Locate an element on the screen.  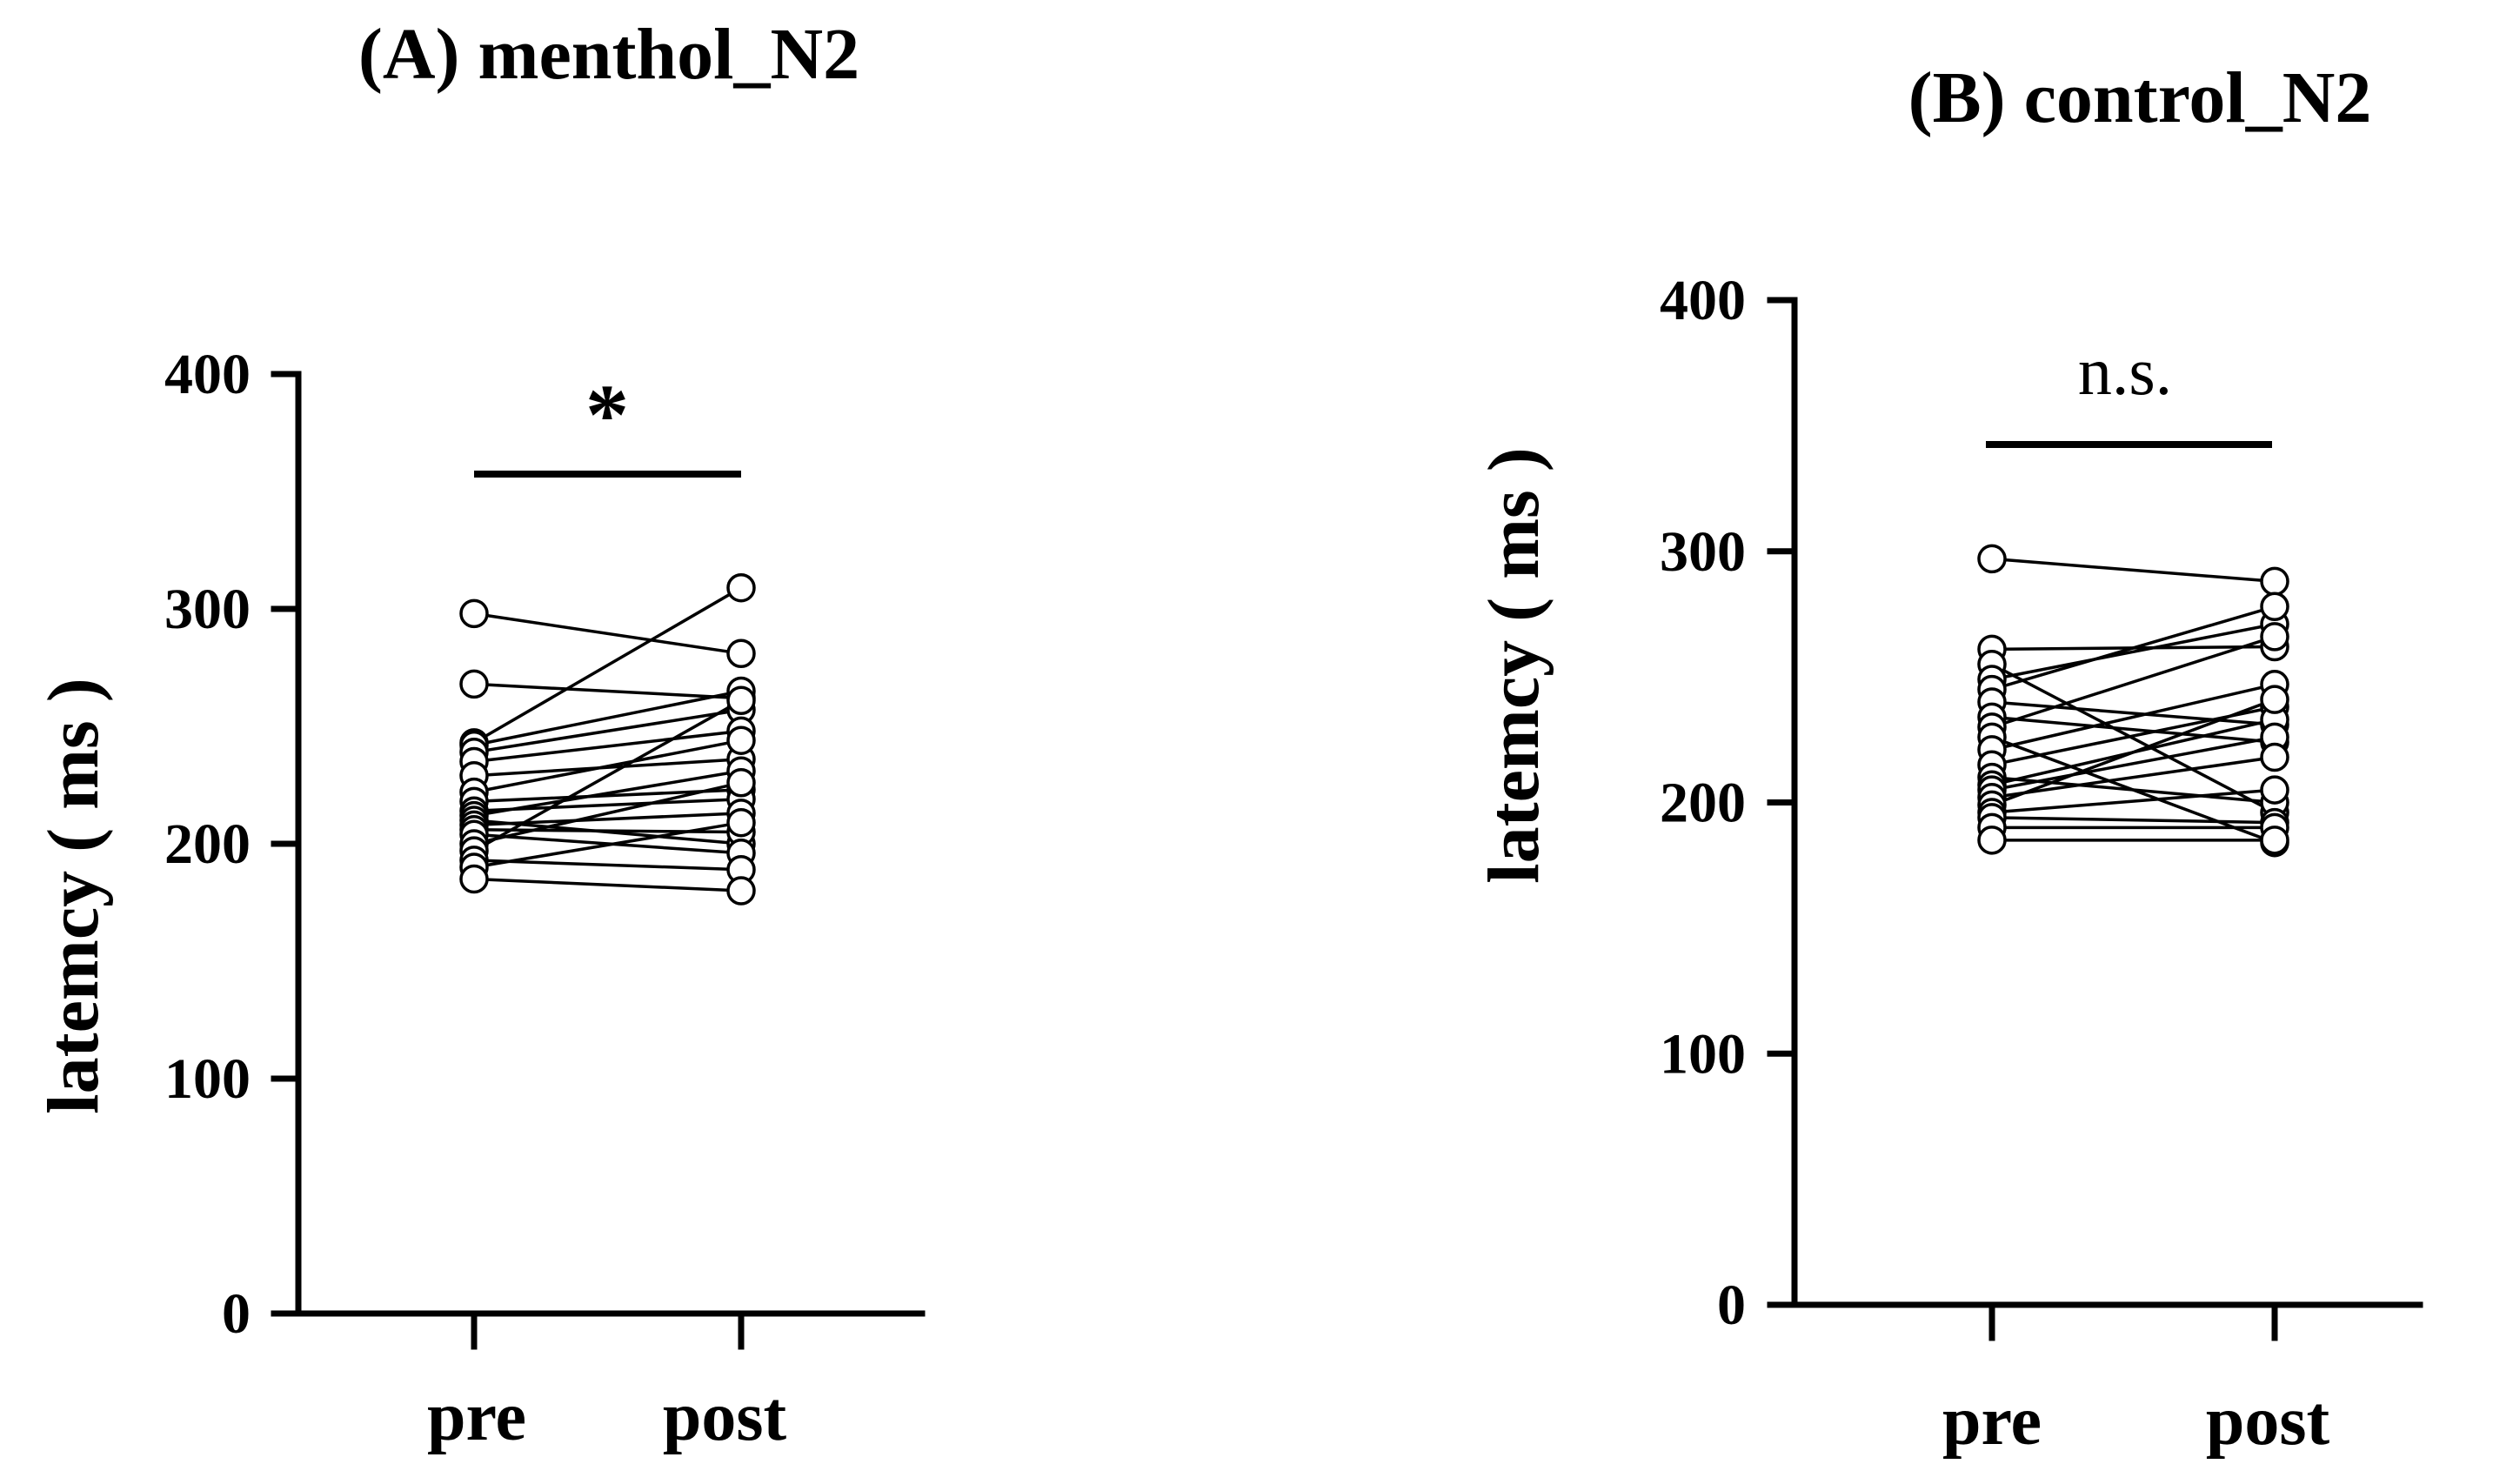
panel-b-y-tick-label: 100 is located at coordinates (1703, 1054).